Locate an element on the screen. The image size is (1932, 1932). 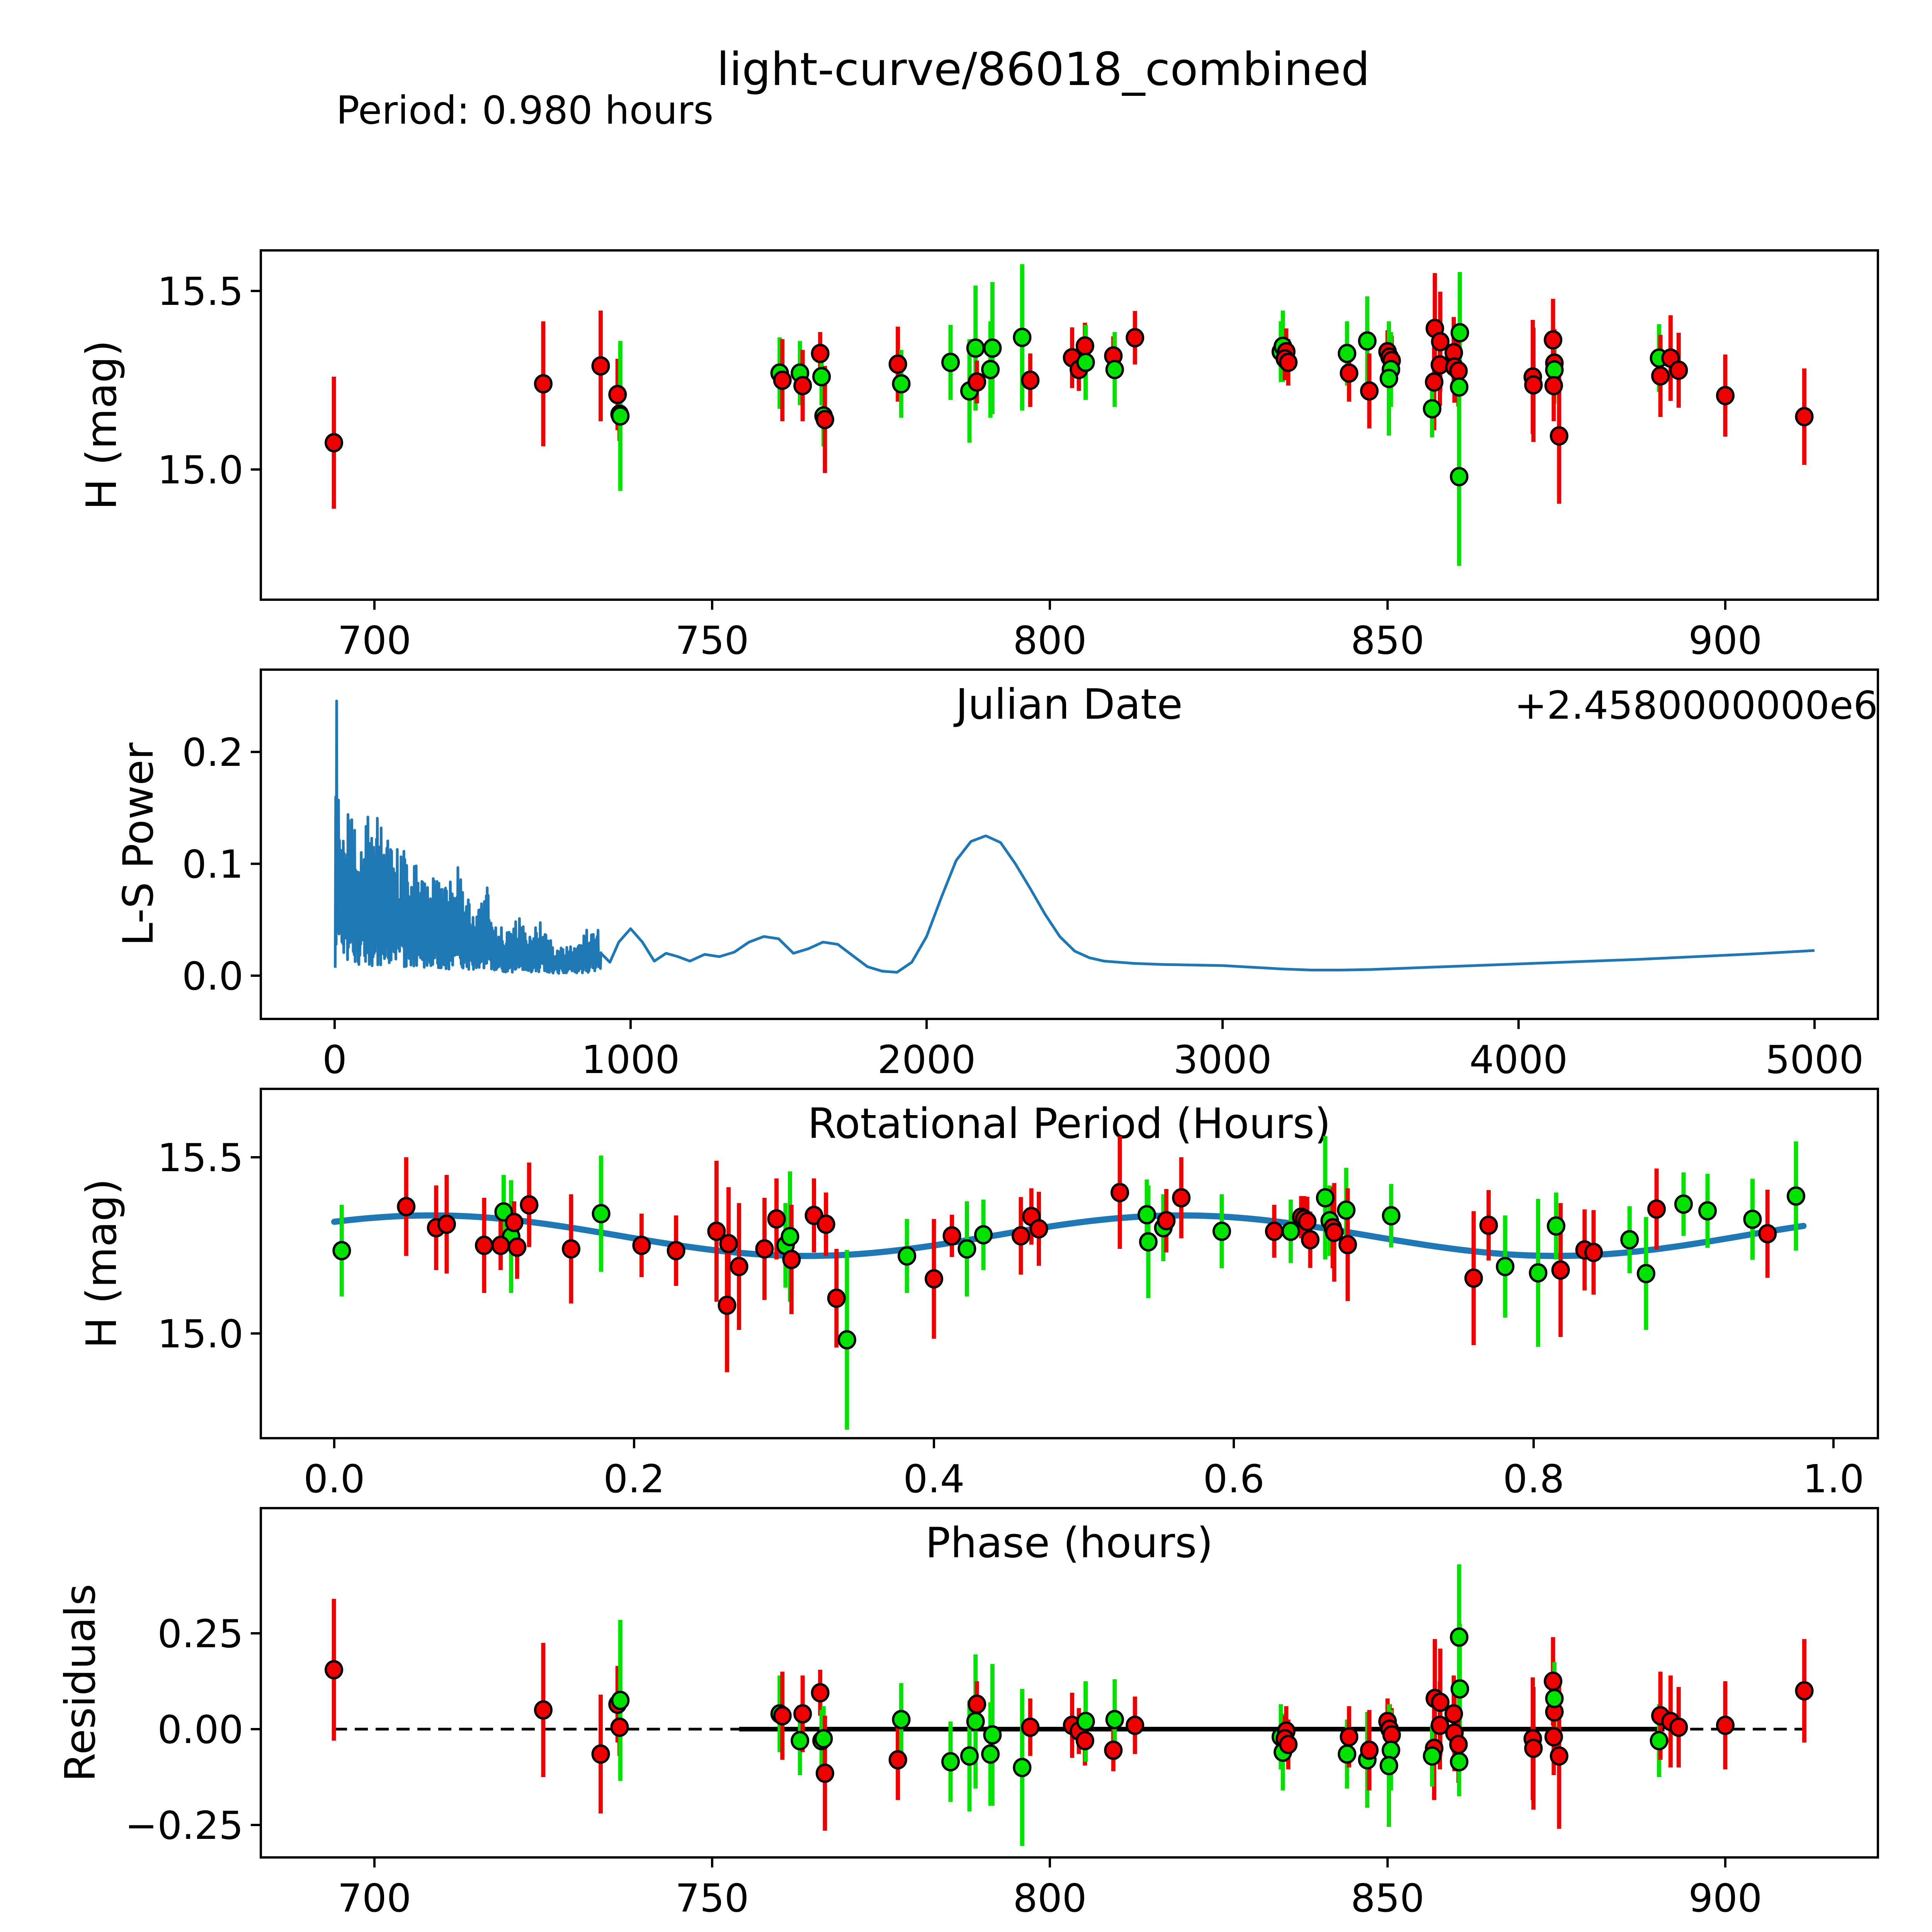
x-tick-label: 0.8 is located at coordinates (1533, 1479).